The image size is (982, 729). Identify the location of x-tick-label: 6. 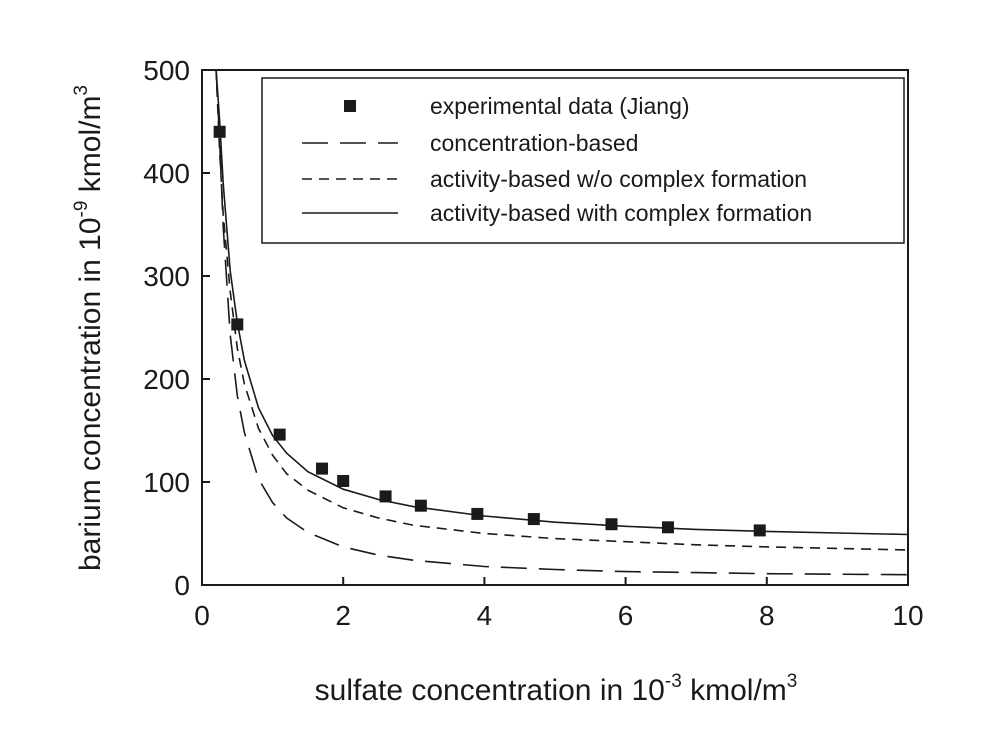
(626, 615).